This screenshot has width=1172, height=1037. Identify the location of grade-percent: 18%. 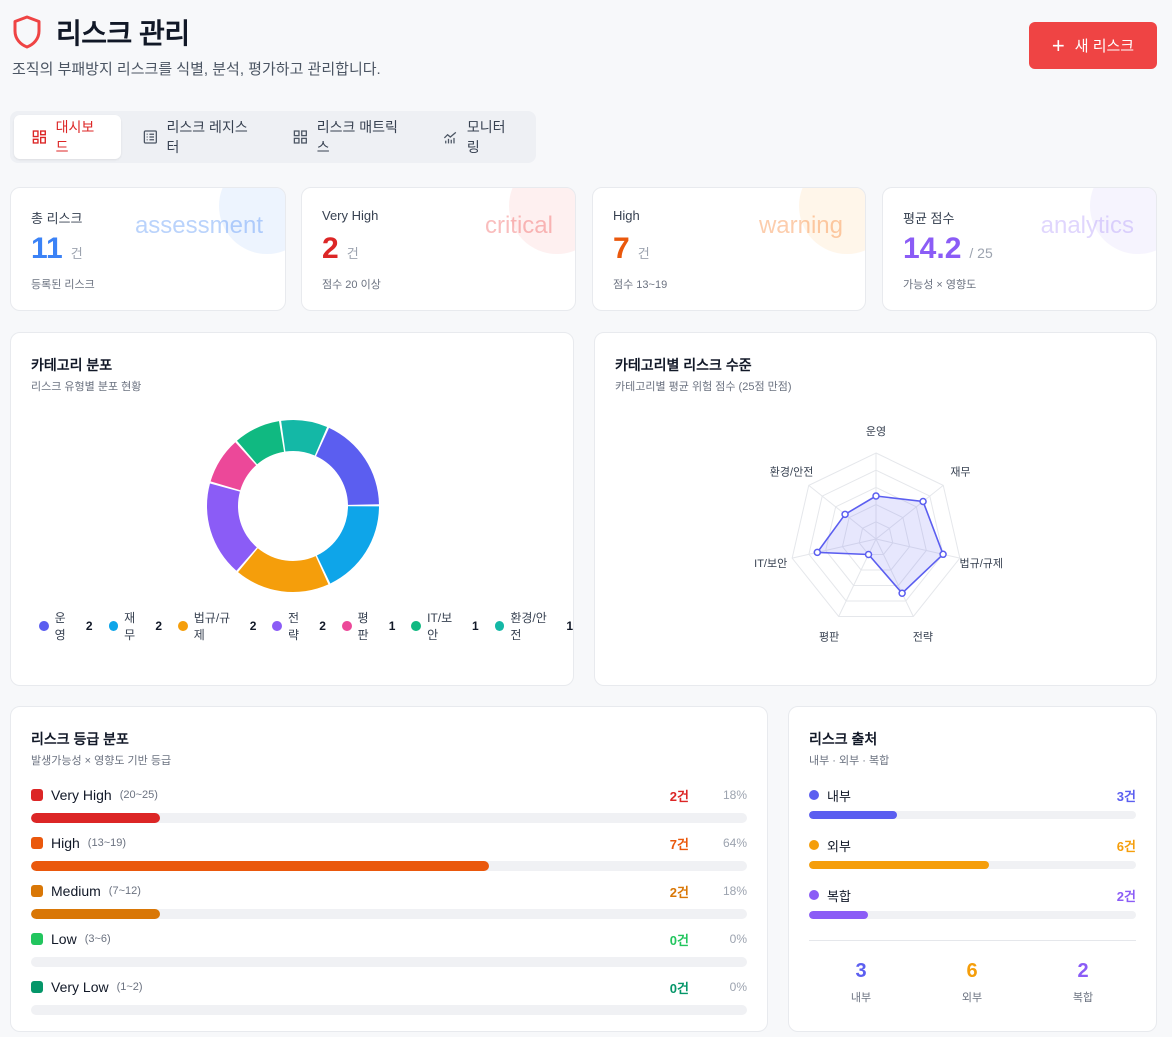
(734, 795).